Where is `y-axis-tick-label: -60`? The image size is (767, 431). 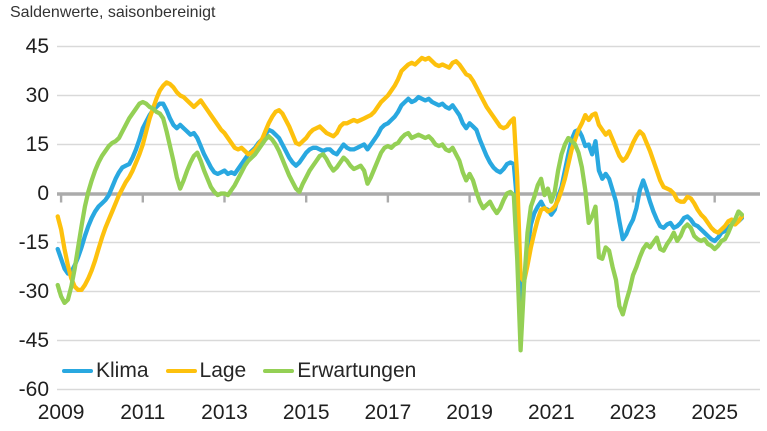
y-axis-tick-label: -60 is located at coordinates (33, 389).